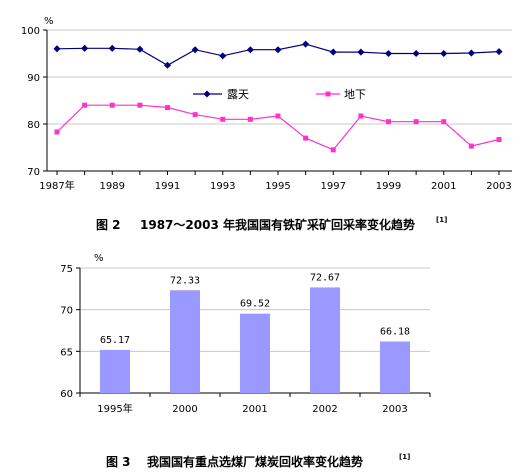 This screenshot has height=475, width=530. What do you see at coordinates (325, 277) in the screenshot?
I see `bar-data-label: 72.67` at bounding box center [325, 277].